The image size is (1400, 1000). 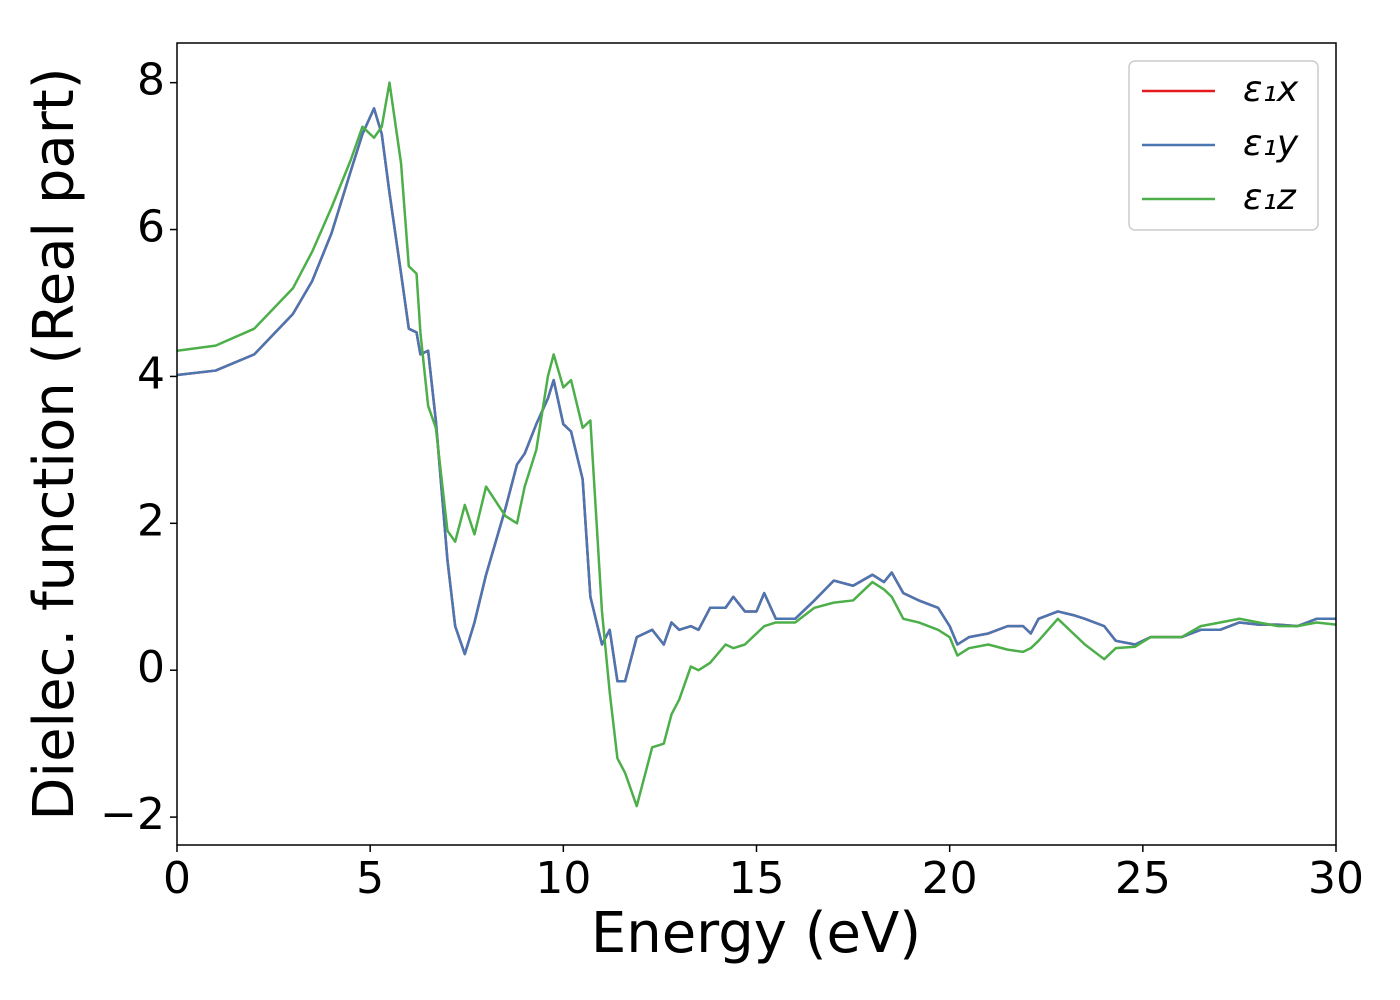 What do you see at coordinates (151, 373) in the screenshot?
I see `y-tick-label: 4` at bounding box center [151, 373].